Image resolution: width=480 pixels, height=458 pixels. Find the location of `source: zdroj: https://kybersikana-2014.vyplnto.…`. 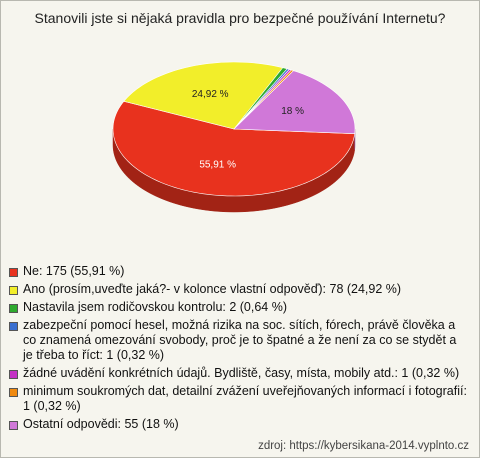

source: zdroj: https://kybersikana-2014.vyplnto.… is located at coordinates (363, 446).